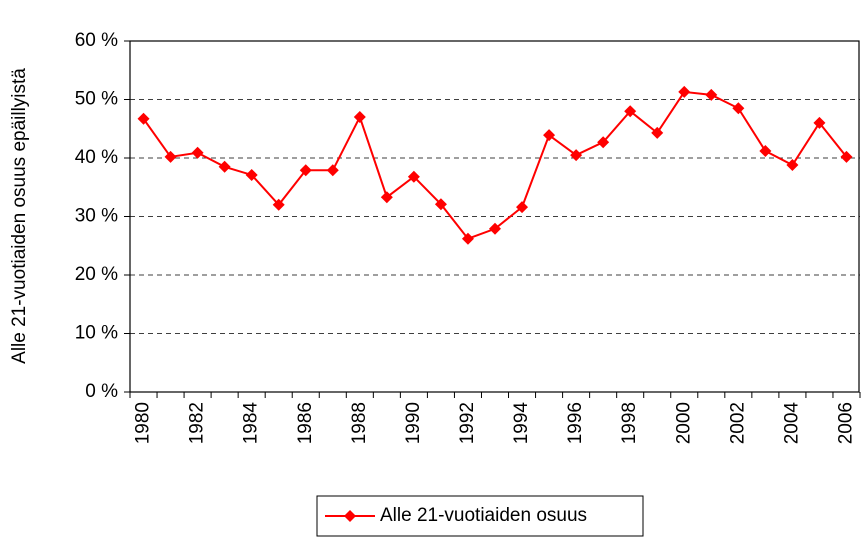  Describe the element at coordinates (629, 423) in the screenshot. I see `x-tick-label: 1998` at that location.